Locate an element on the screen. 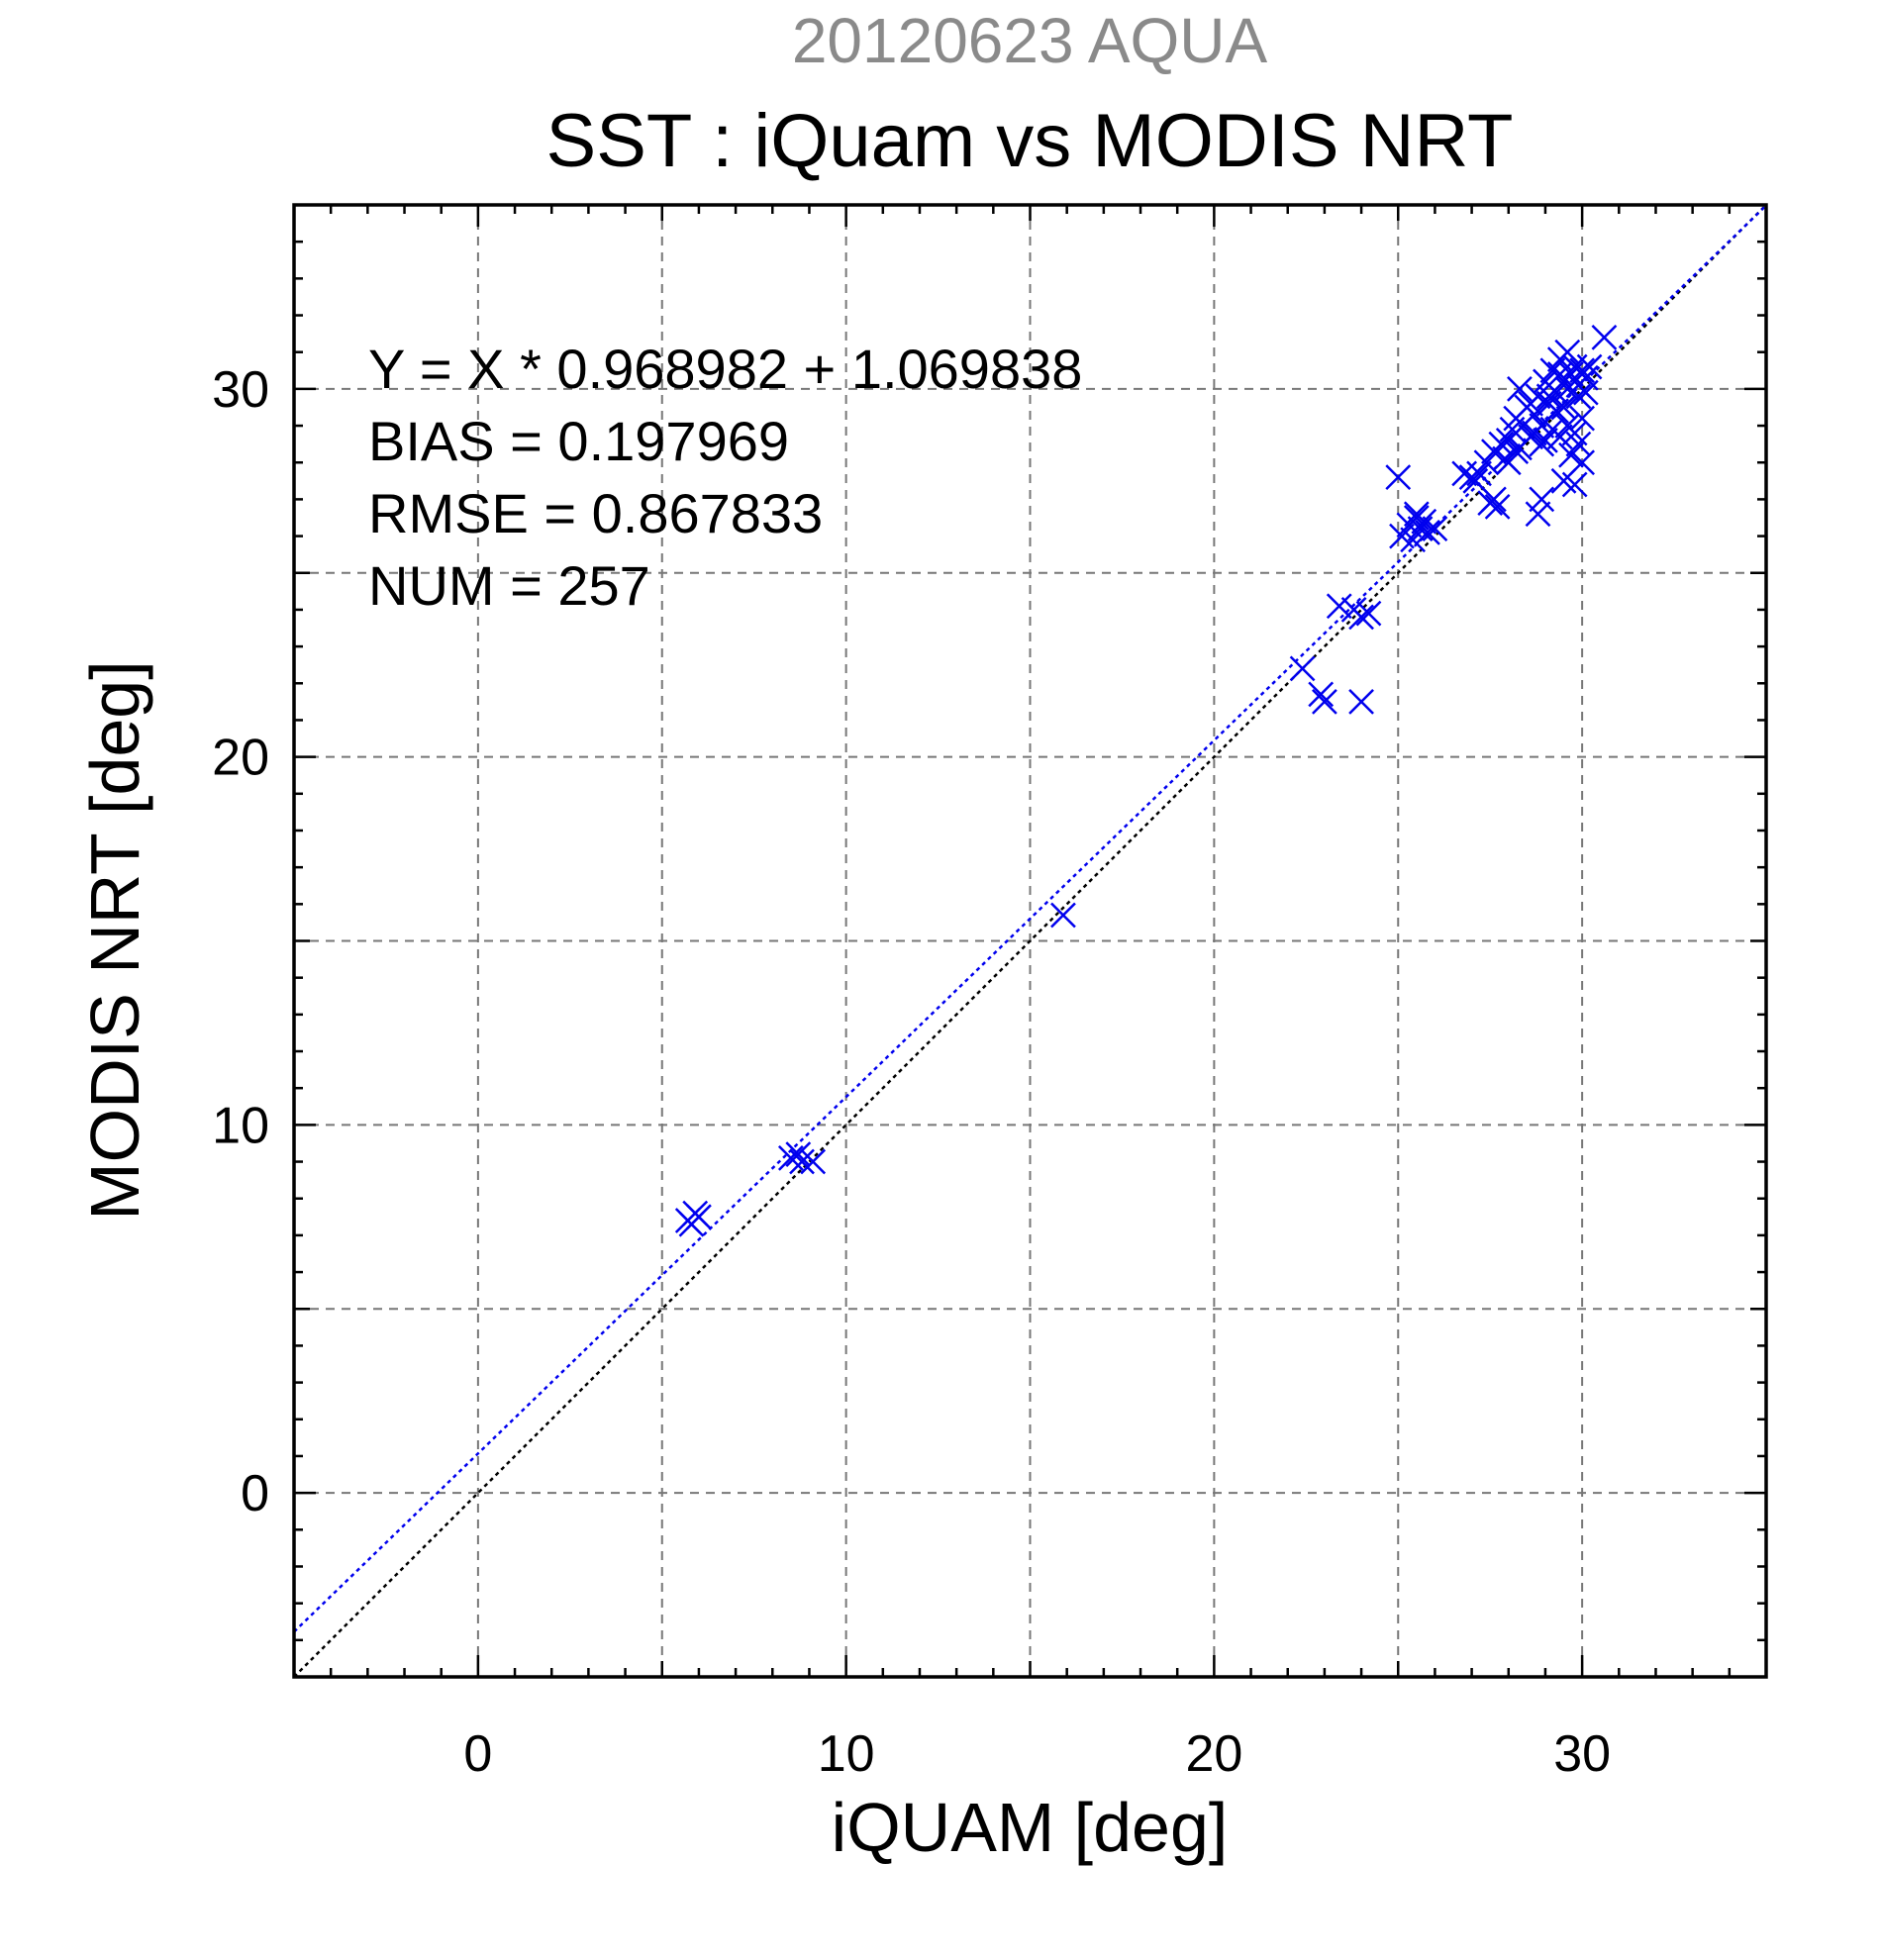 The height and width of the screenshot is (1960, 1881). y-tick-label: 10 is located at coordinates (241, 1125).